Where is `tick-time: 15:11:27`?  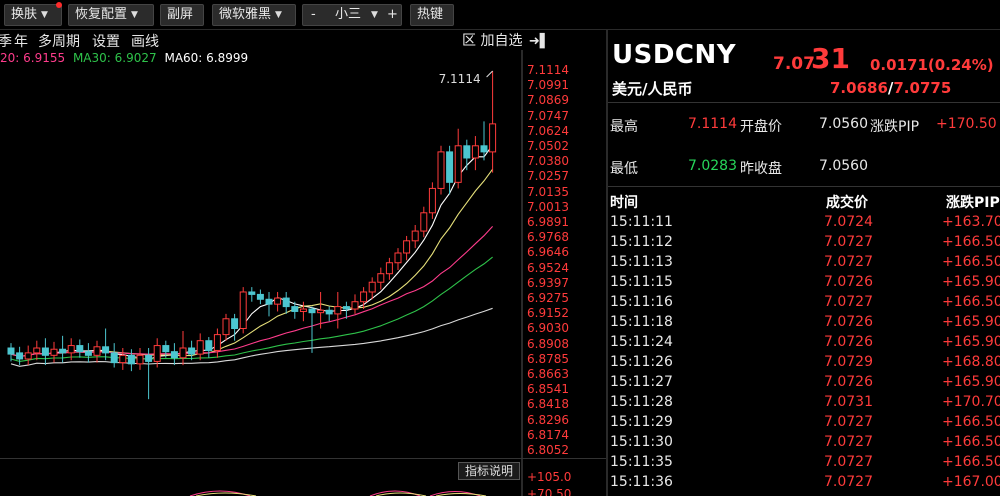
tick-time: 15:11:27 is located at coordinates (641, 382).